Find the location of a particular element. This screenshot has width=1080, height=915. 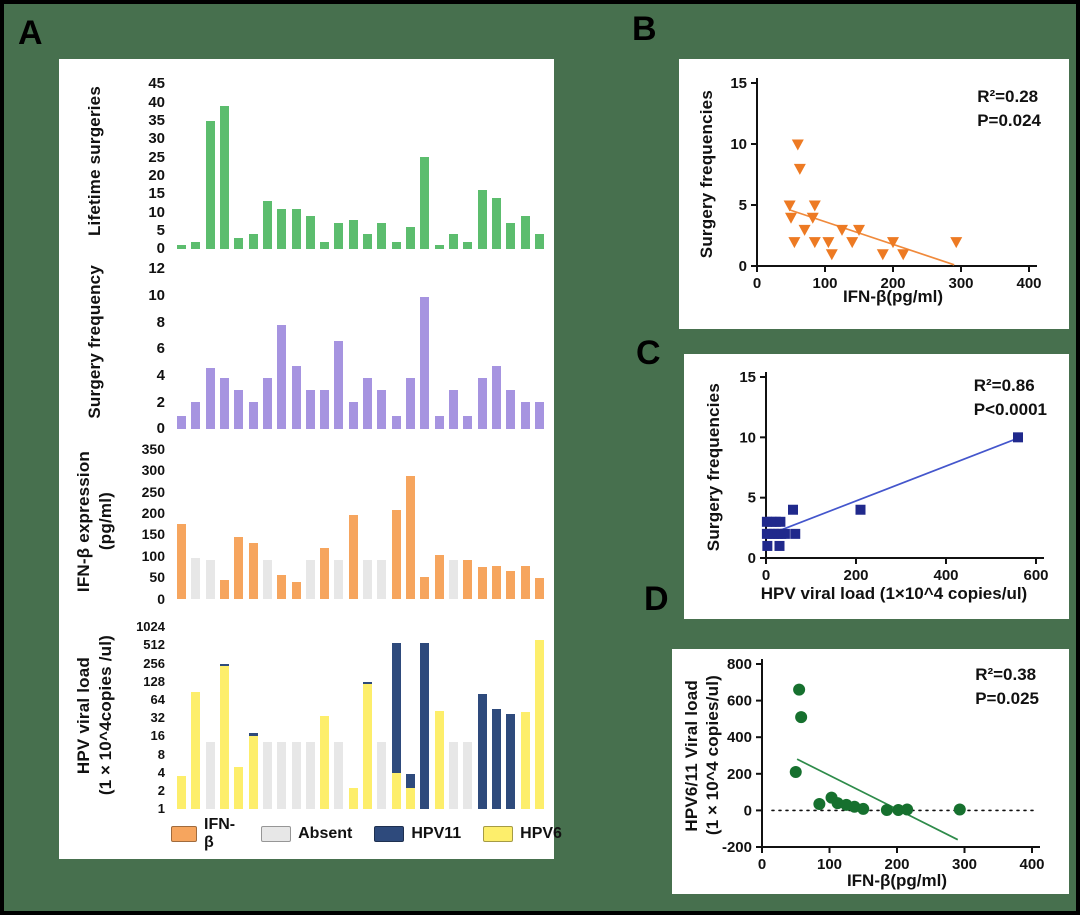

lifetime-surgeries-bars is located at coordinates (360, 166).